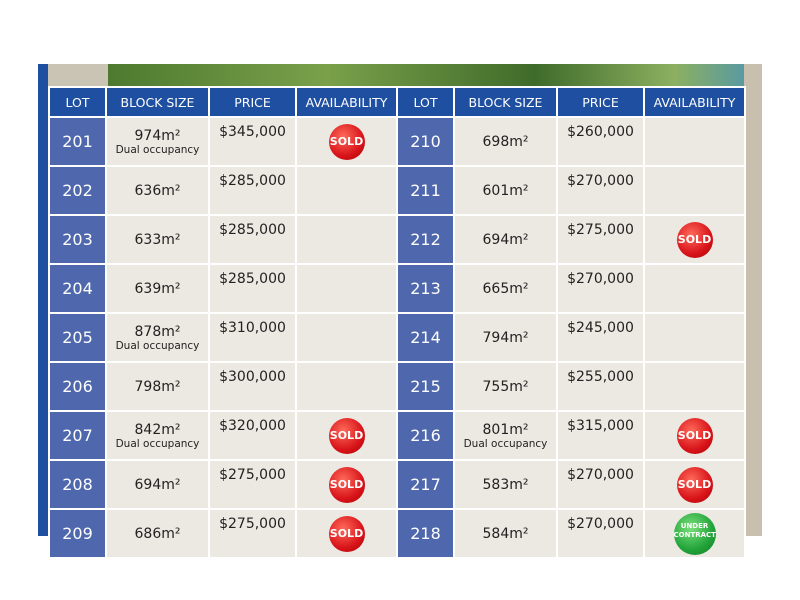 The image size is (800, 600). I want to click on size-value: 798m², so click(157, 386).